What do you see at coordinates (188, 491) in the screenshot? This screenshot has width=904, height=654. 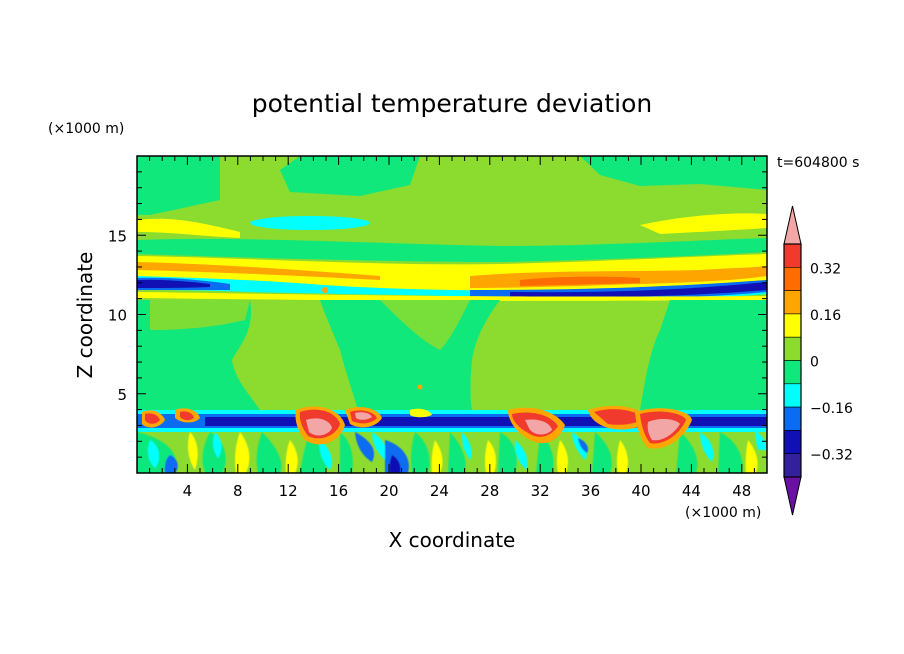 I see `x-tick-label: 4` at bounding box center [188, 491].